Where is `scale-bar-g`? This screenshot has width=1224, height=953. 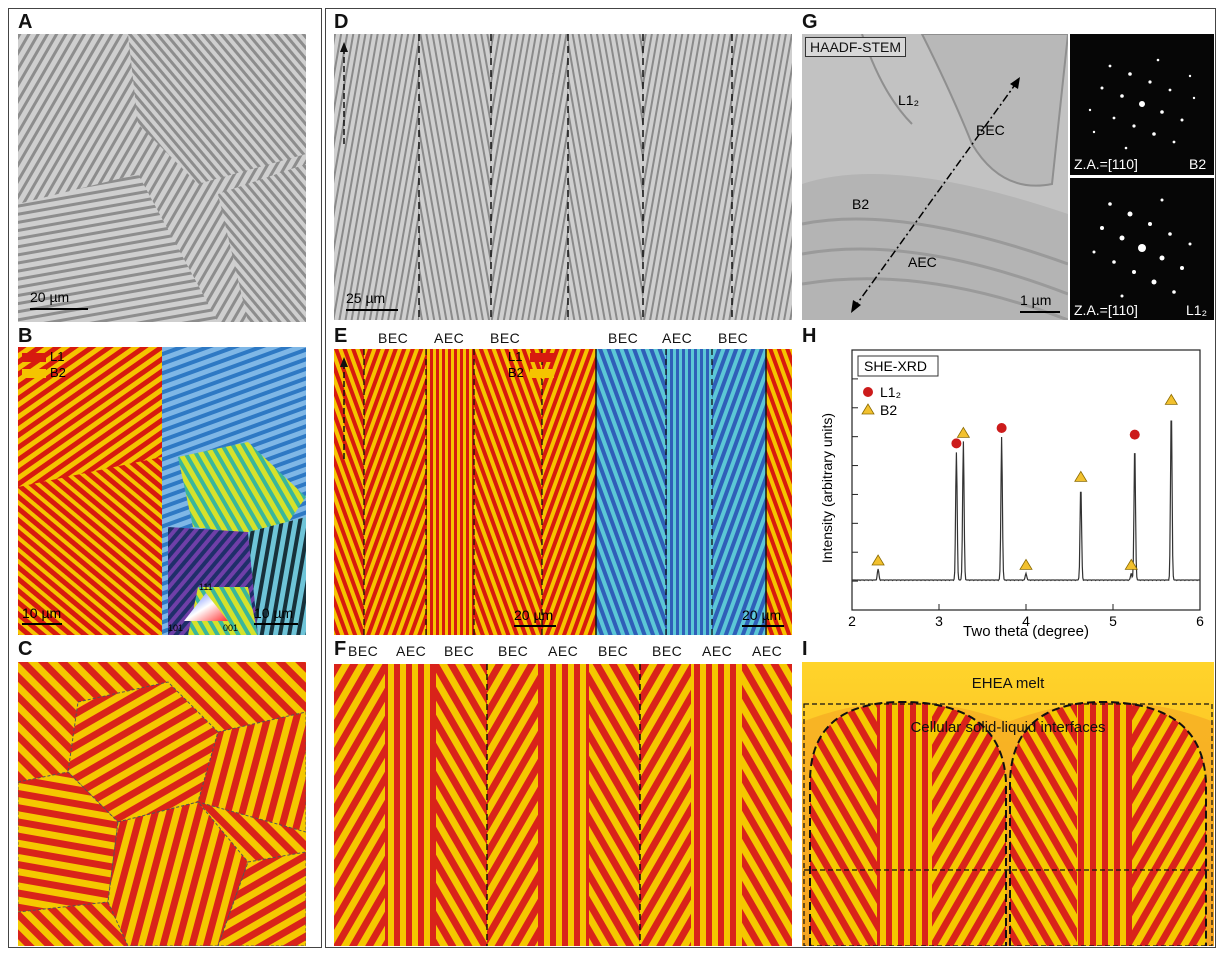 scale-bar-g is located at coordinates (1040, 312).